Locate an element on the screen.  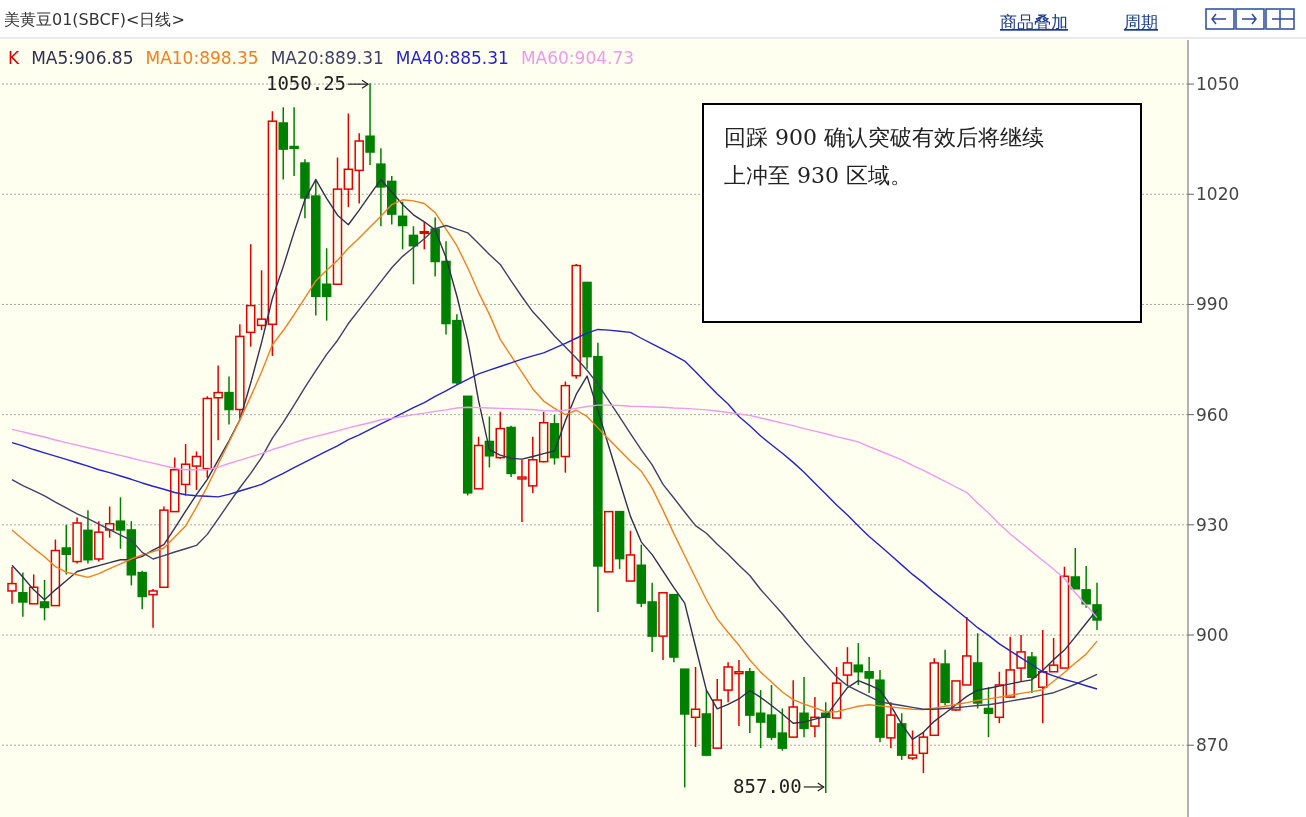
y-tick-label: 930 is located at coordinates (1212, 524).